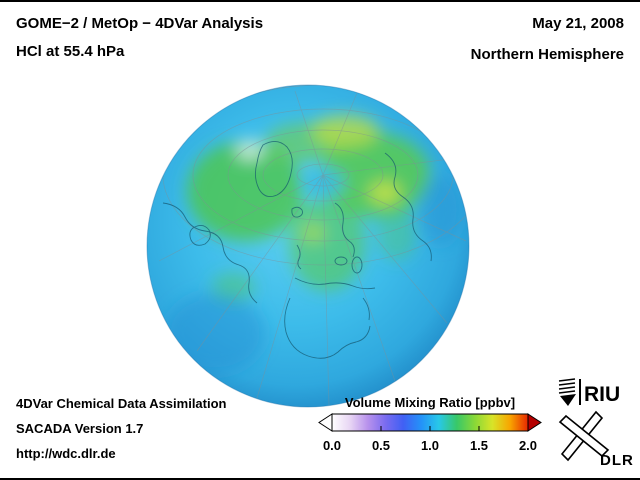  Describe the element at coordinates (430, 428) in the screenshot. I see `colorbar-tick-marks` at that location.